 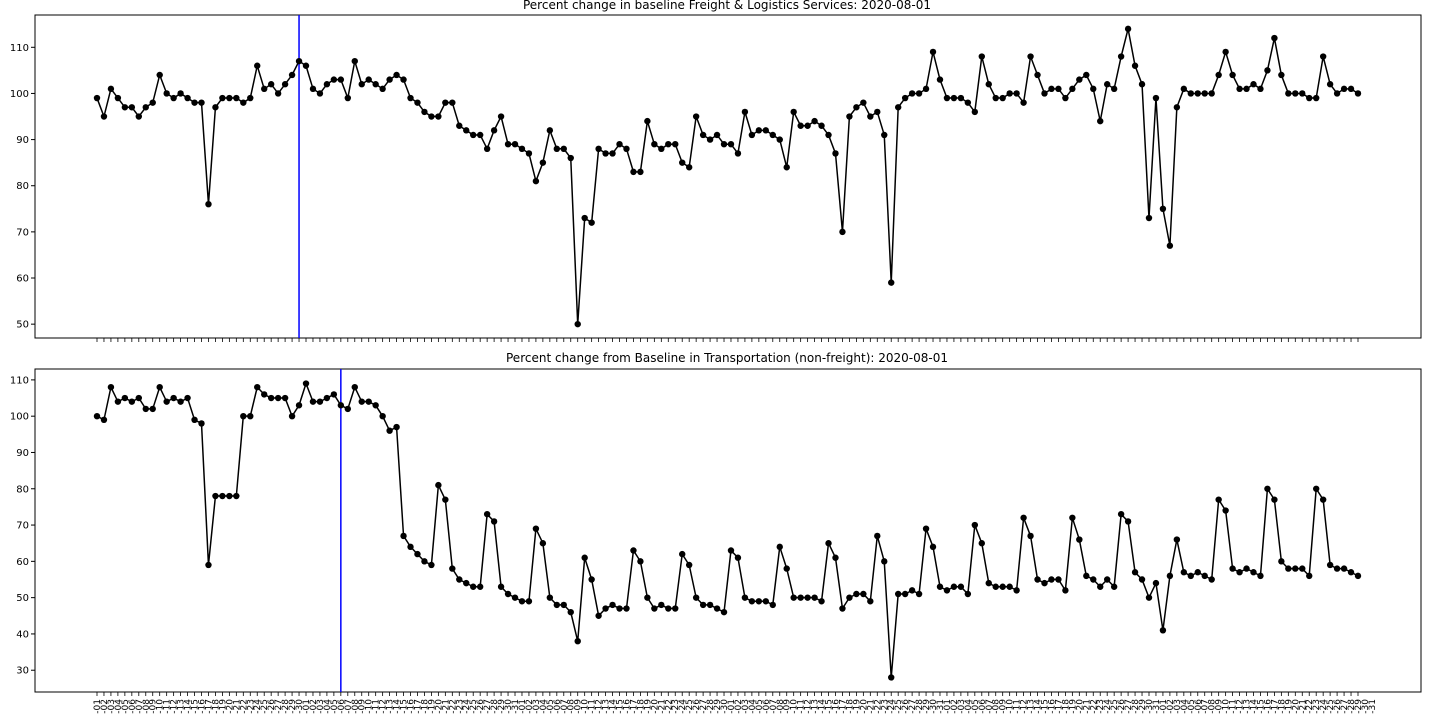 What do you see at coordinates (767, 706) in the screenshot?
I see `x-tick-label: -06` at bounding box center [767, 706].